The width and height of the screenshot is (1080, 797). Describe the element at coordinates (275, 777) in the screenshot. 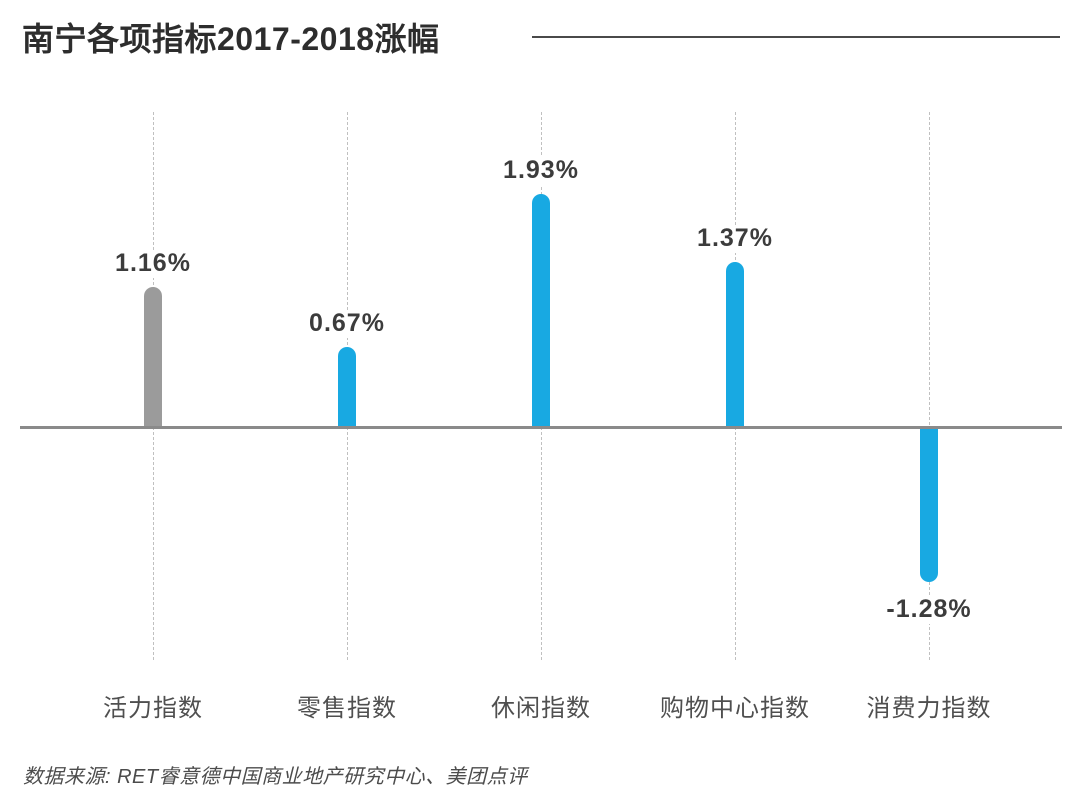

I see `data-source-note: 数据来源: RET睿意德中国商业地产研究中心、美团点评` at that location.